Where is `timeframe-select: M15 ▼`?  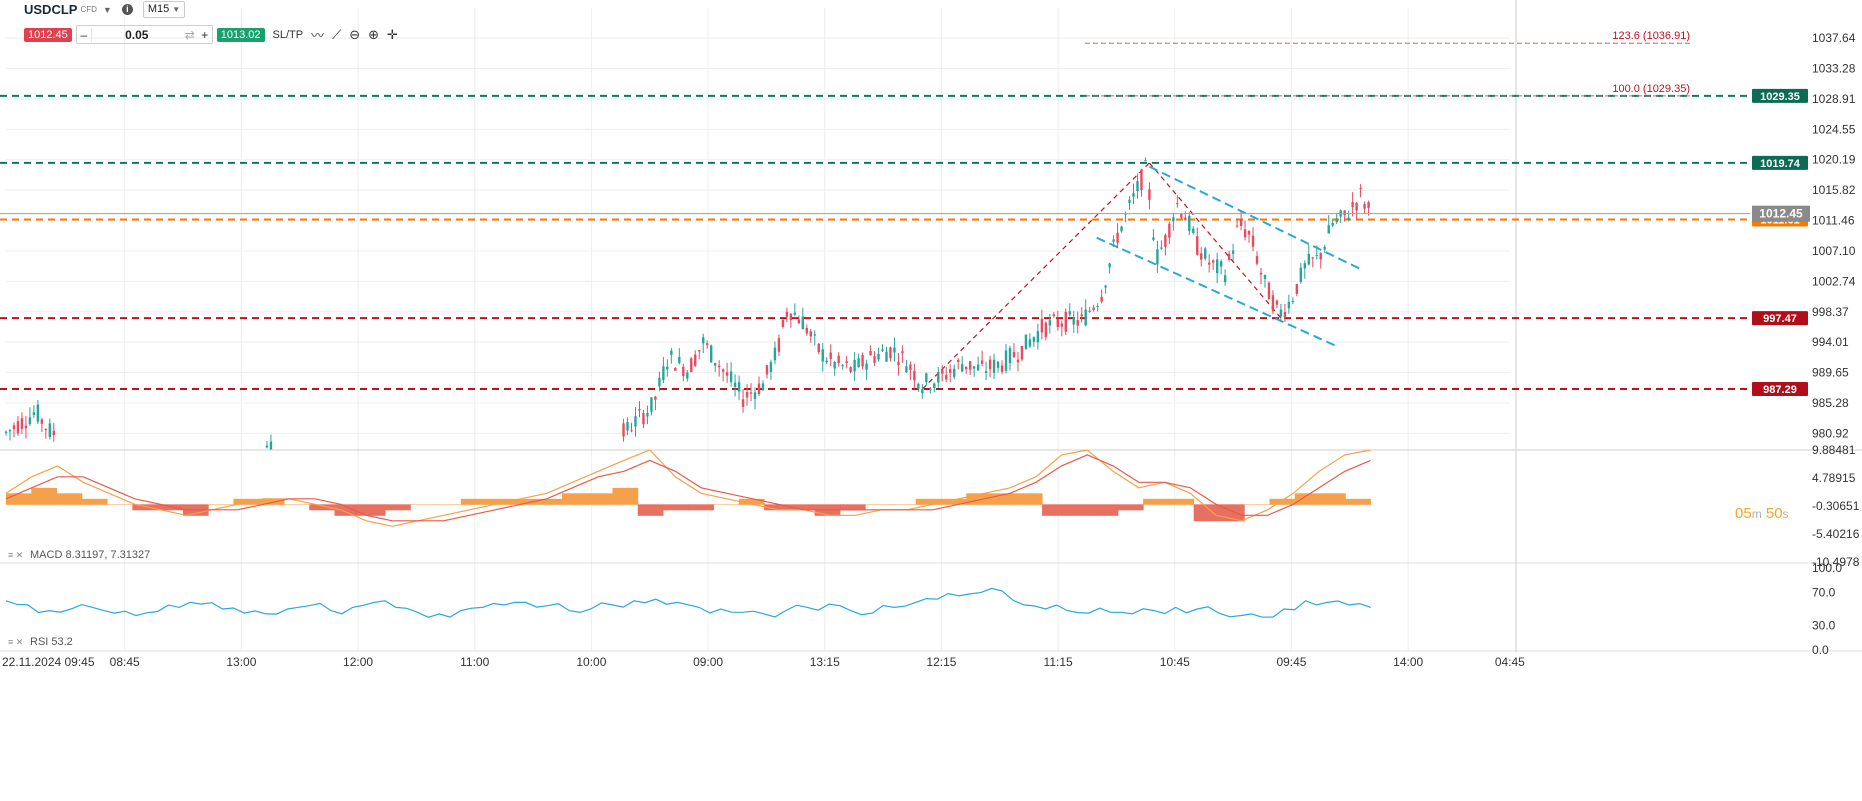 timeframe-select: M15 ▼ is located at coordinates (164, 9).